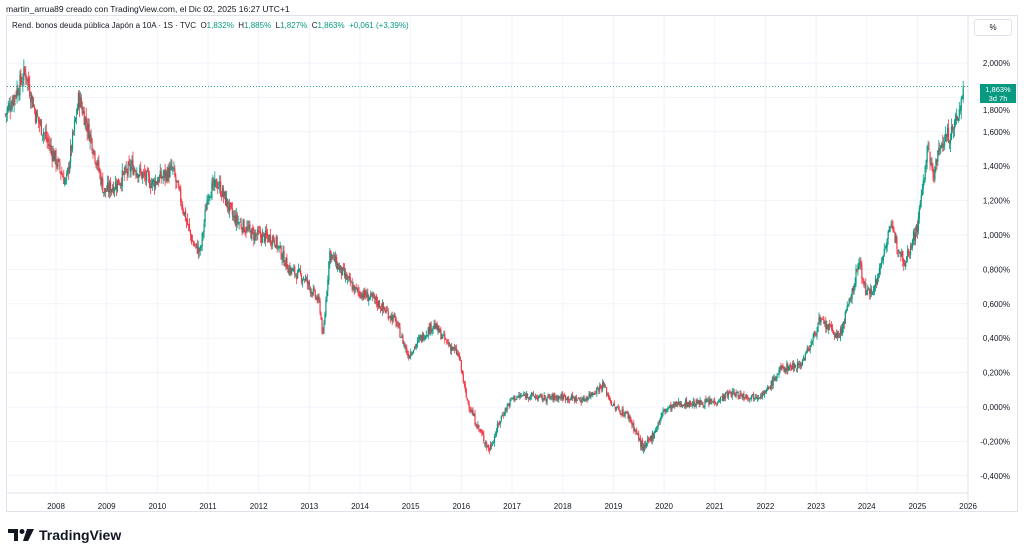 This screenshot has height=553, width=1024. I want to click on y-tick-label: 0,200%, so click(996, 373).